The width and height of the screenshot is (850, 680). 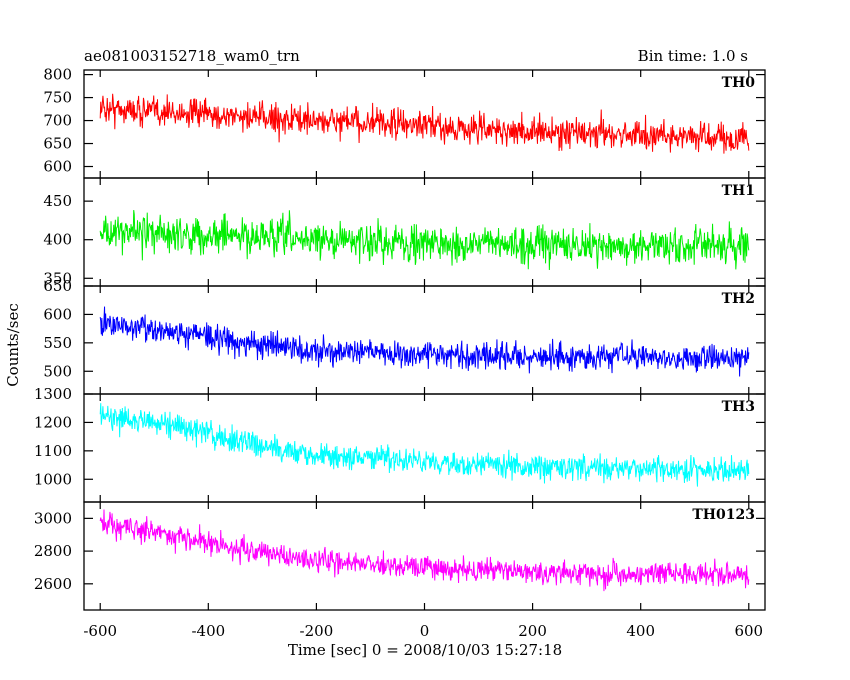 What do you see at coordinates (738, 299) in the screenshot?
I see `panel-label: TH2` at bounding box center [738, 299].